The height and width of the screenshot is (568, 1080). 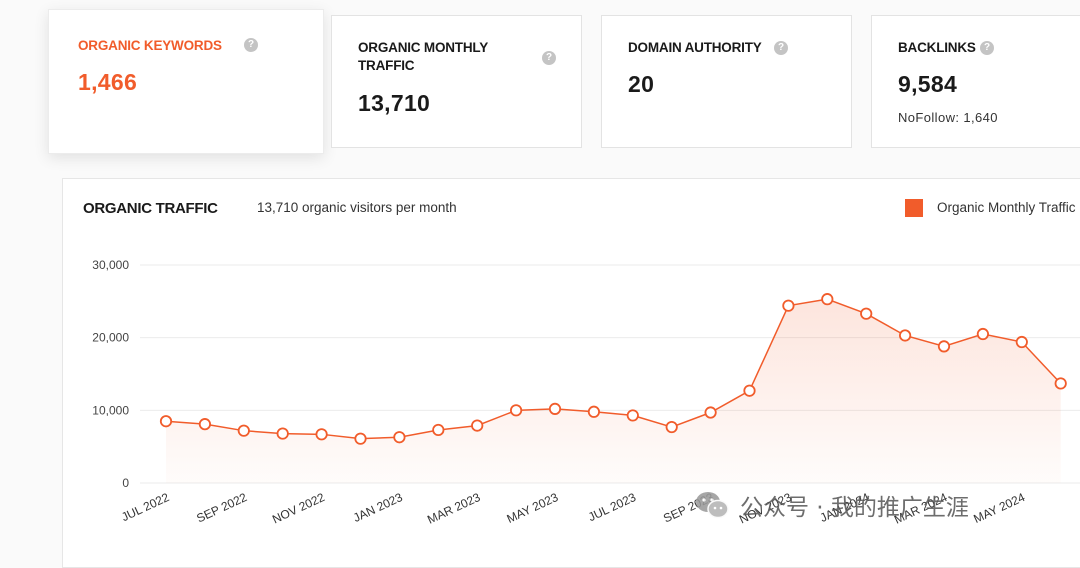 I want to click on metric-card-organic-monthly-traffic: ORGANIC MONTHLY TRAFFIC ? 13,710, so click(x=456, y=81).